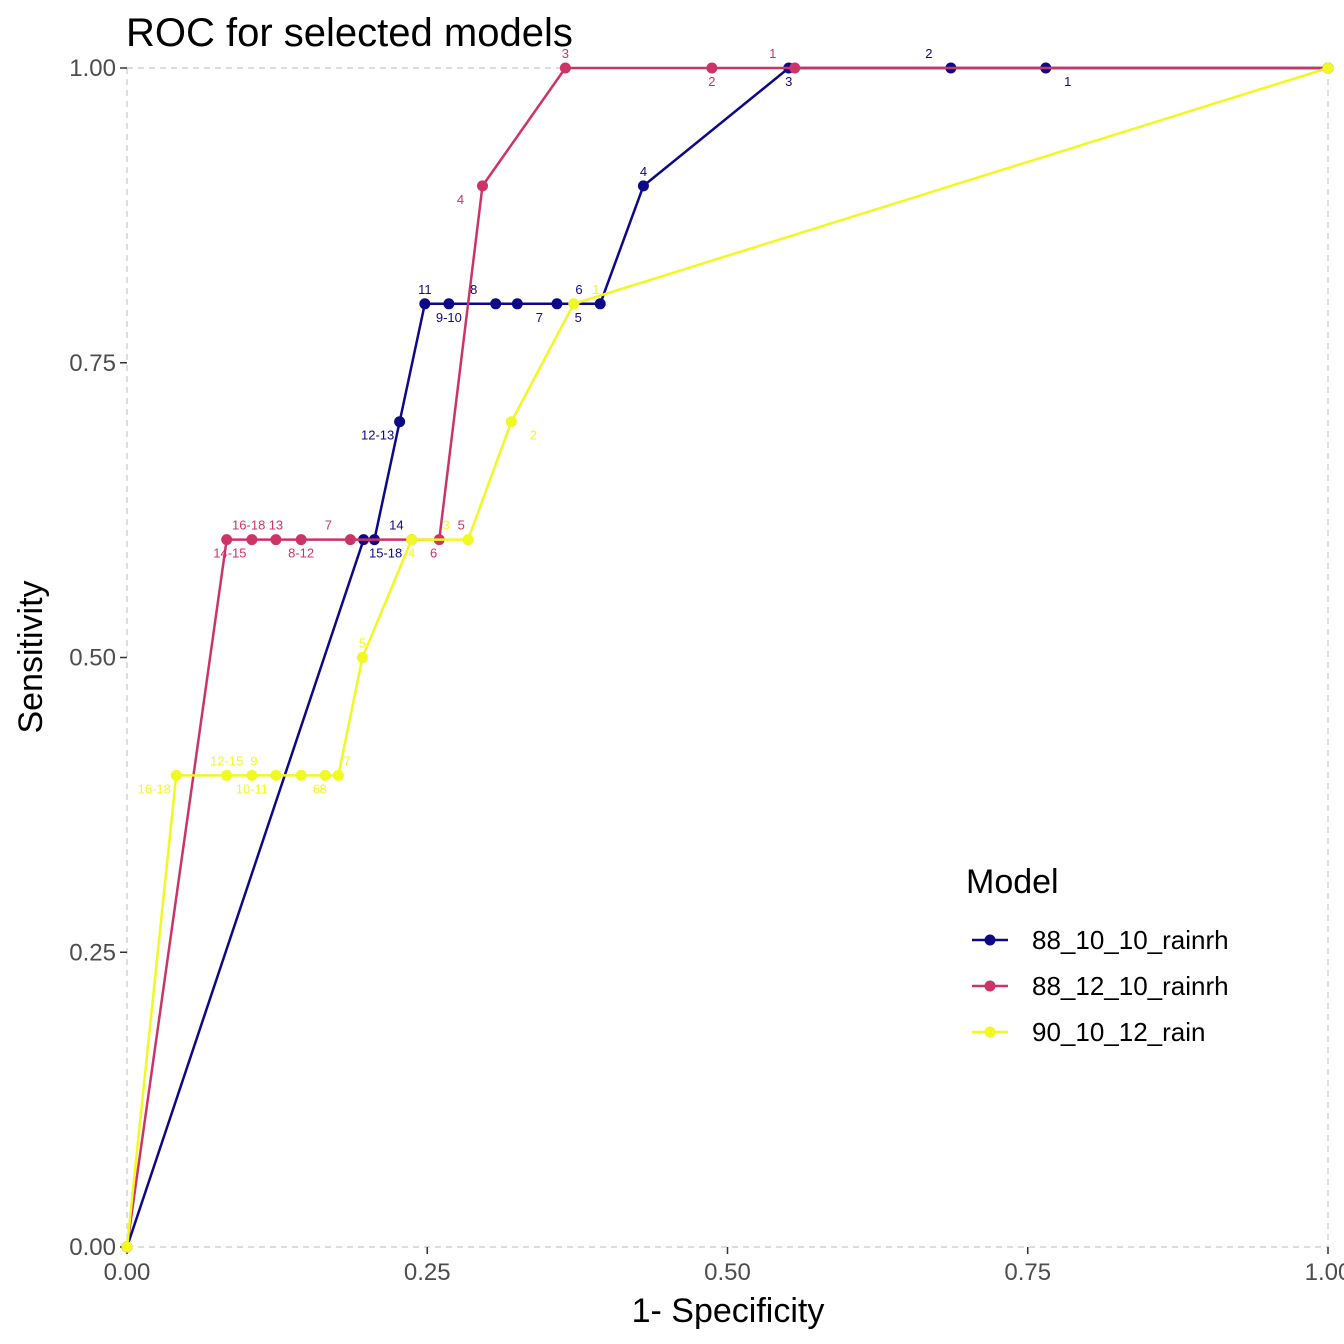  What do you see at coordinates (473, 289) in the screenshot?
I see `point-label: 8` at bounding box center [473, 289].